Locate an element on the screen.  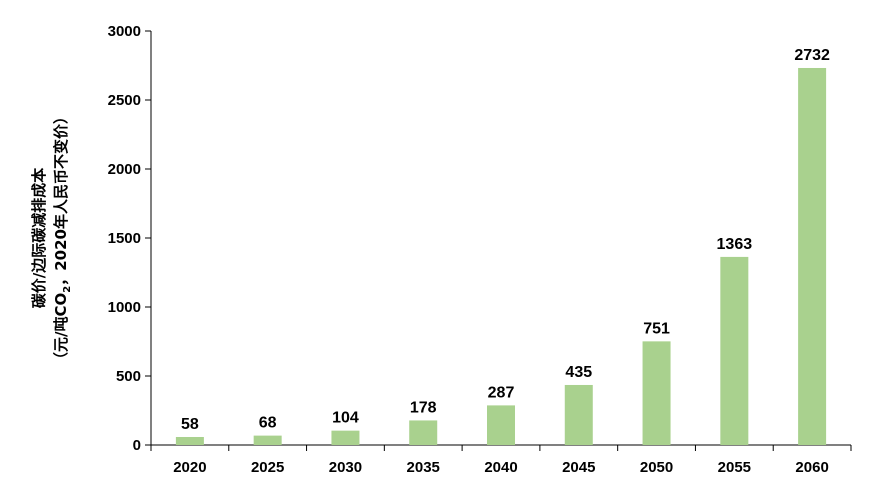
data-label: 178 is located at coordinates (423, 407).